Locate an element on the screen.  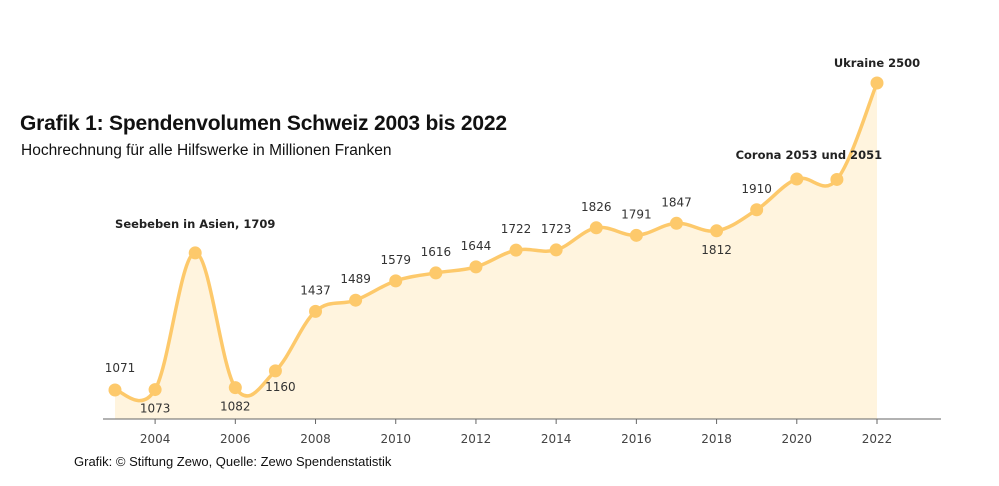
x-tick-label-2022: 2022 is located at coordinates (877, 439).